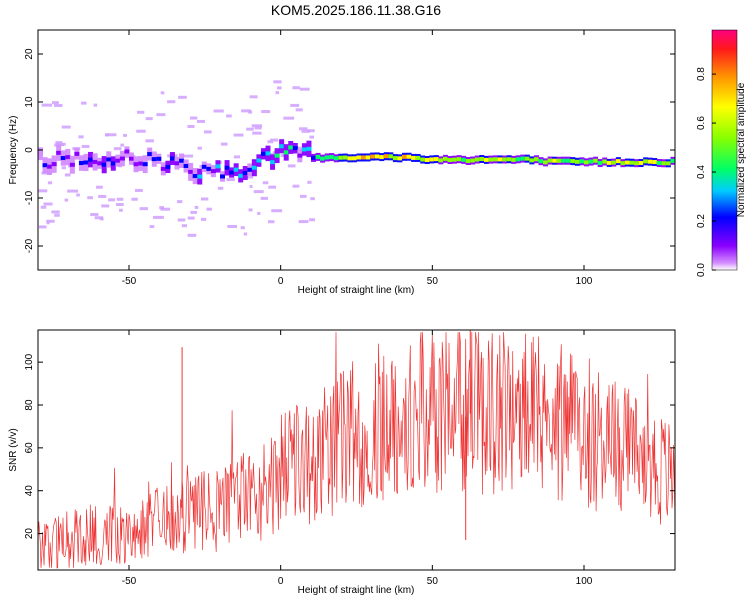 The width and height of the screenshot is (750, 600). What do you see at coordinates (701, 270) in the screenshot?
I see `colorbar-tick-label: 0.0` at bounding box center [701, 270].